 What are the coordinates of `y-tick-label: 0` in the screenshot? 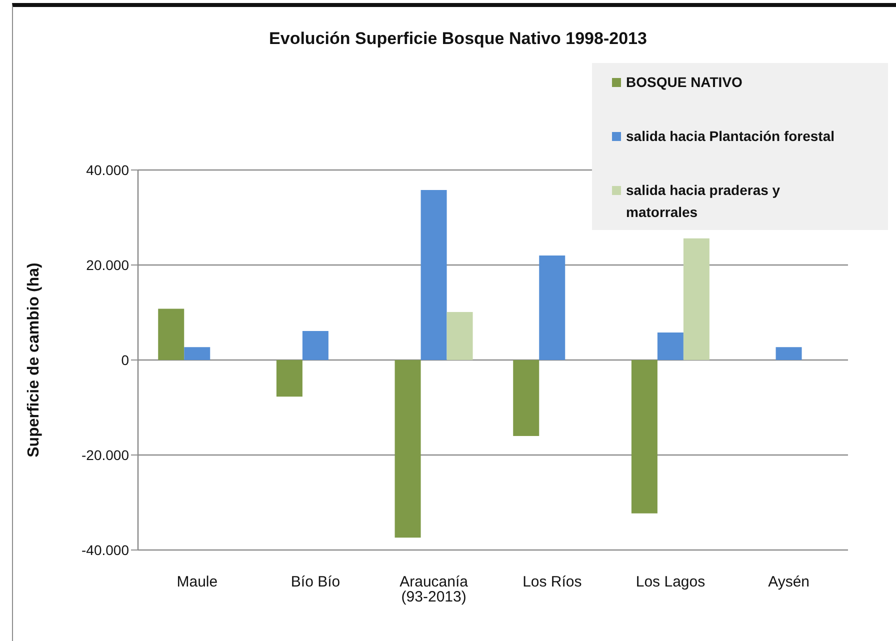 It's located at (125, 360).